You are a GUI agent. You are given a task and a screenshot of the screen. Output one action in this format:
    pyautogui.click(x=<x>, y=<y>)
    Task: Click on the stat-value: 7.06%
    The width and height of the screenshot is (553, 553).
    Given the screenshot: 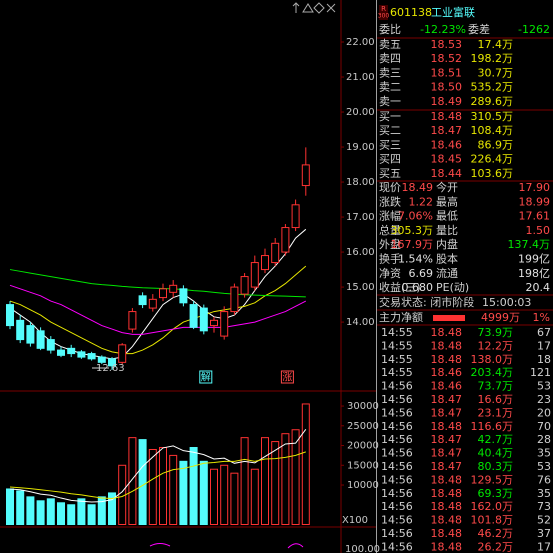 What is the action you would take?
    pyautogui.click(x=415, y=216)
    